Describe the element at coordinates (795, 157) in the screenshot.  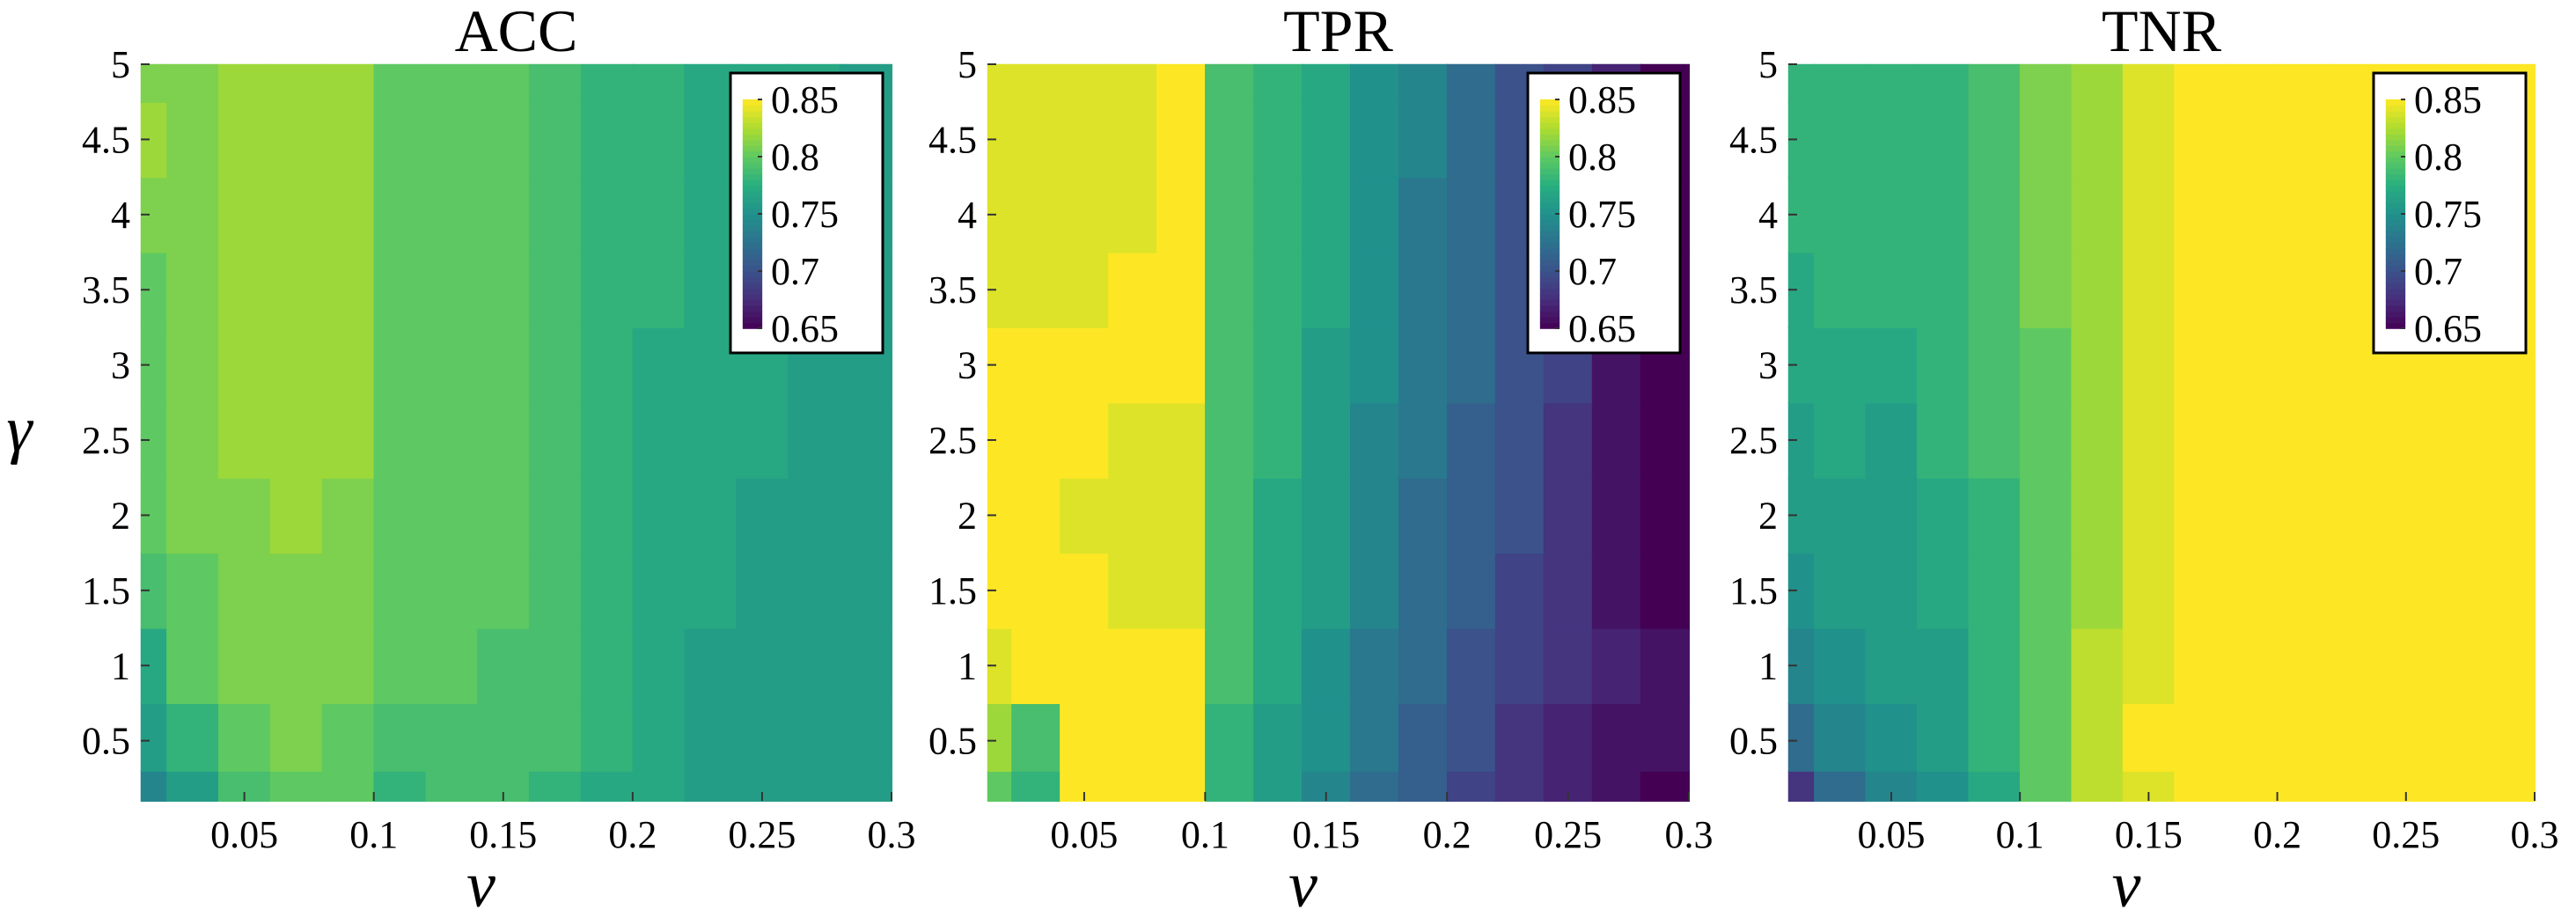
I see `colorbar-tick-label: 0.8` at that location.